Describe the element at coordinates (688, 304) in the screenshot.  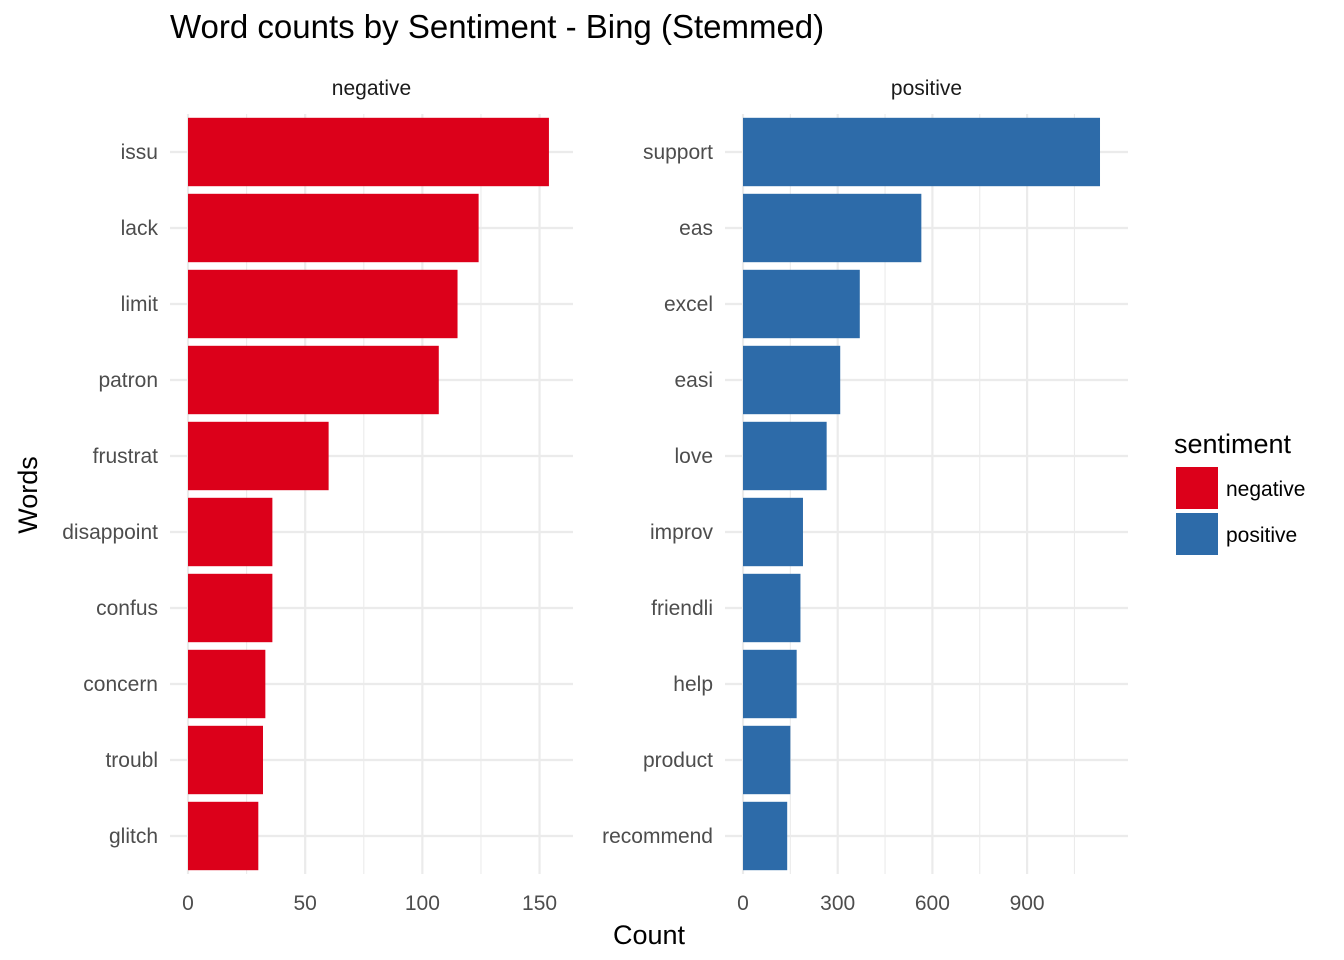
I see `y-tick-label: excel` at that location.